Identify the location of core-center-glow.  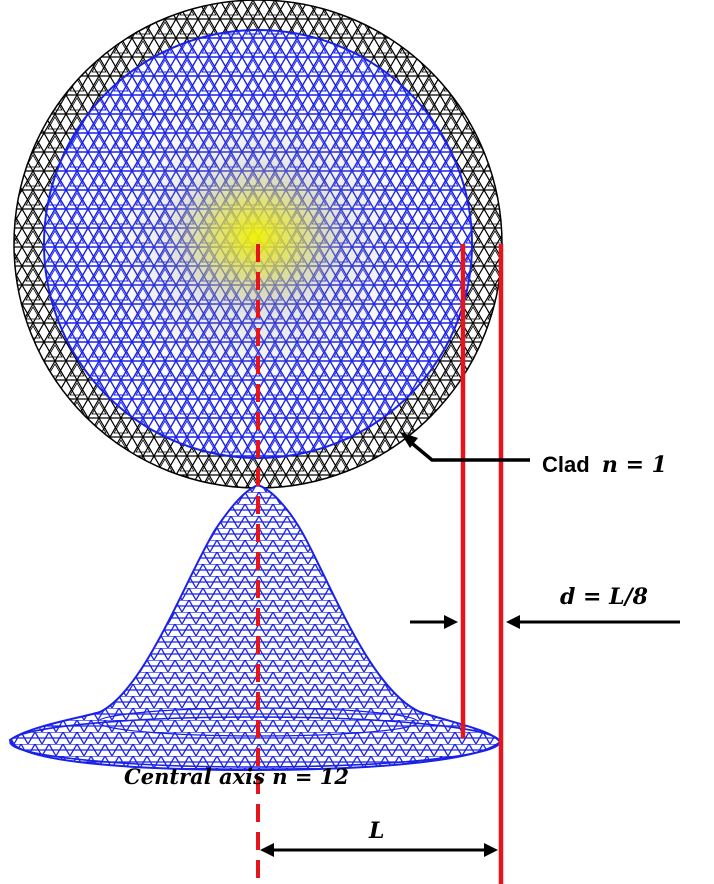
(256, 236).